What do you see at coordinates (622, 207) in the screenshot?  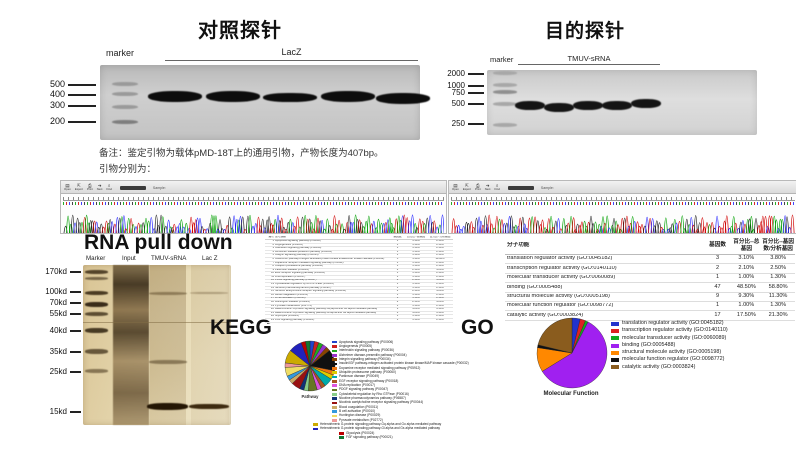 I see `chromatogram-window-right: ▤ Open ⇱ Export ⎙ Print ➔ Next ⌕ Find Sample:` at bounding box center [622, 207].